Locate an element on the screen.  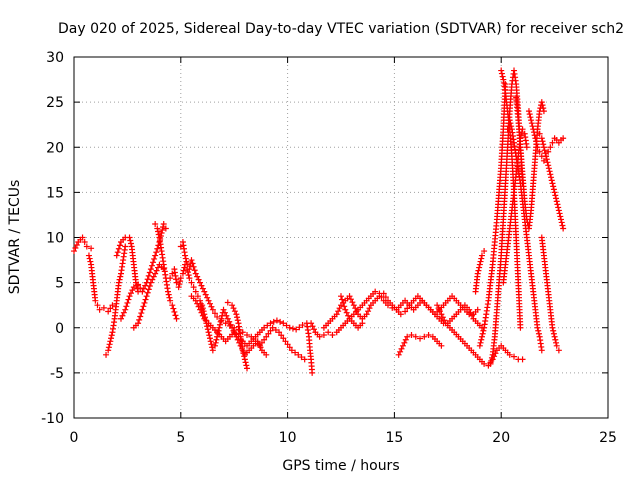
x-tick-labels: 0 5 10 15 20 25 is located at coordinates (343, 438).